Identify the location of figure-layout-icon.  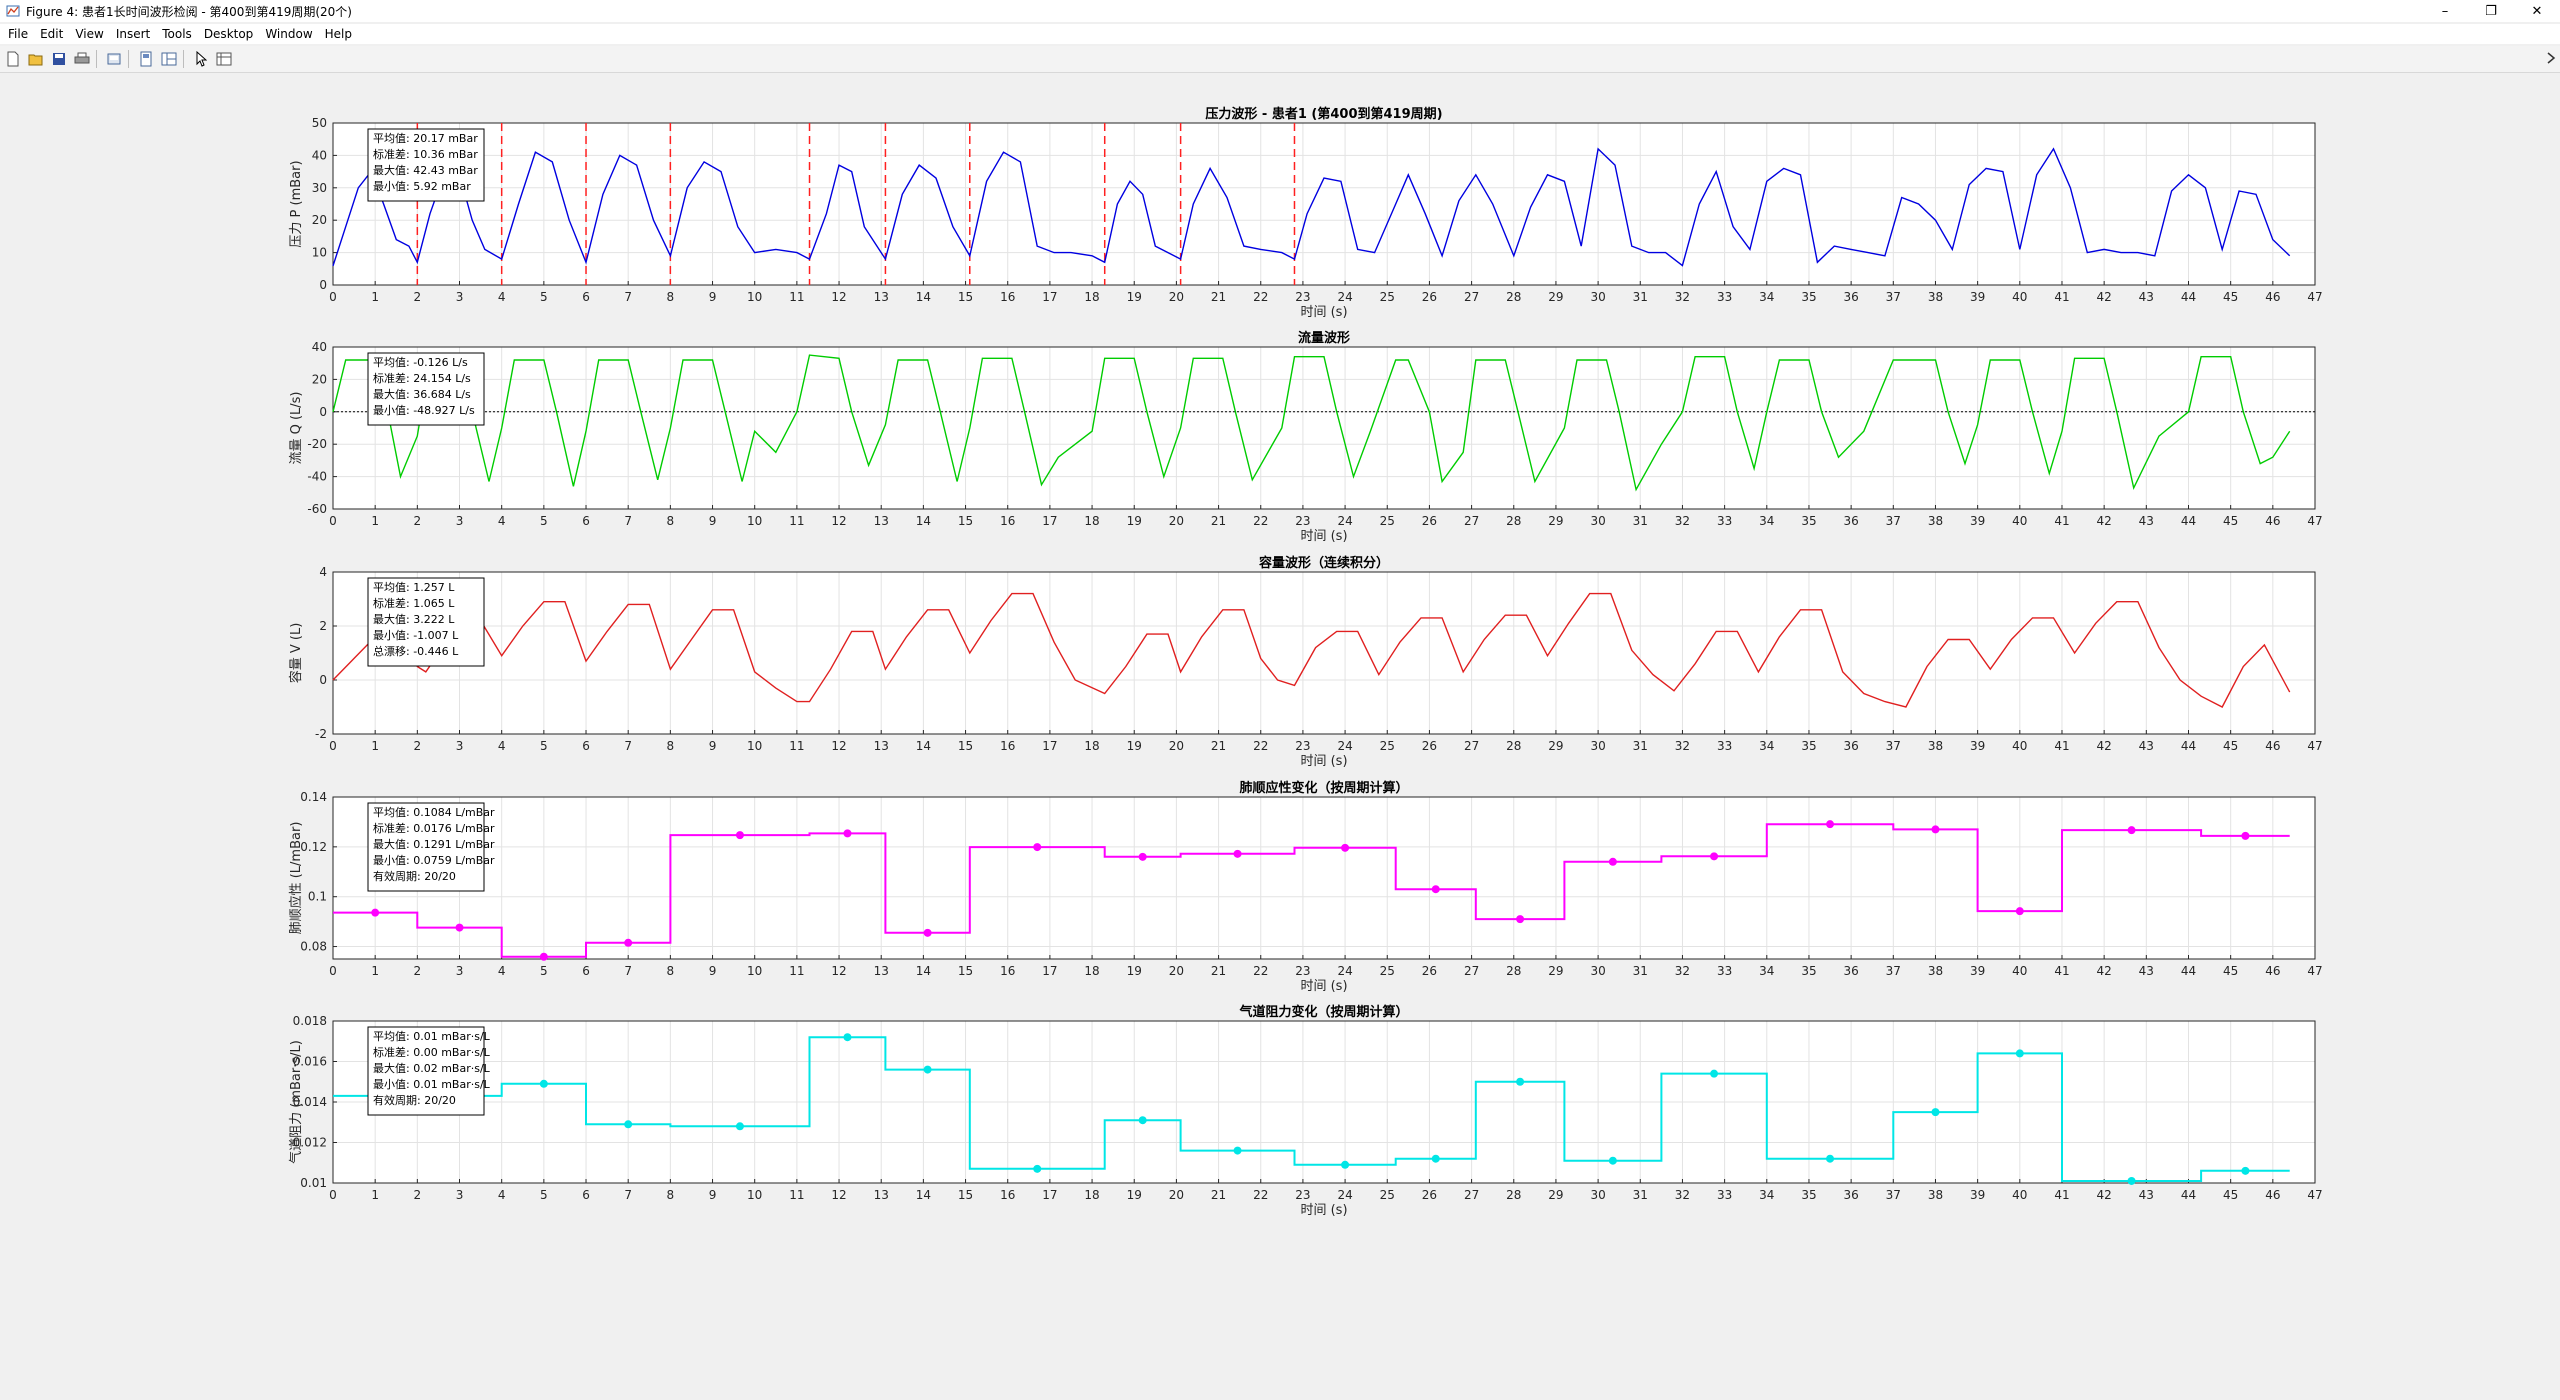
(169, 59).